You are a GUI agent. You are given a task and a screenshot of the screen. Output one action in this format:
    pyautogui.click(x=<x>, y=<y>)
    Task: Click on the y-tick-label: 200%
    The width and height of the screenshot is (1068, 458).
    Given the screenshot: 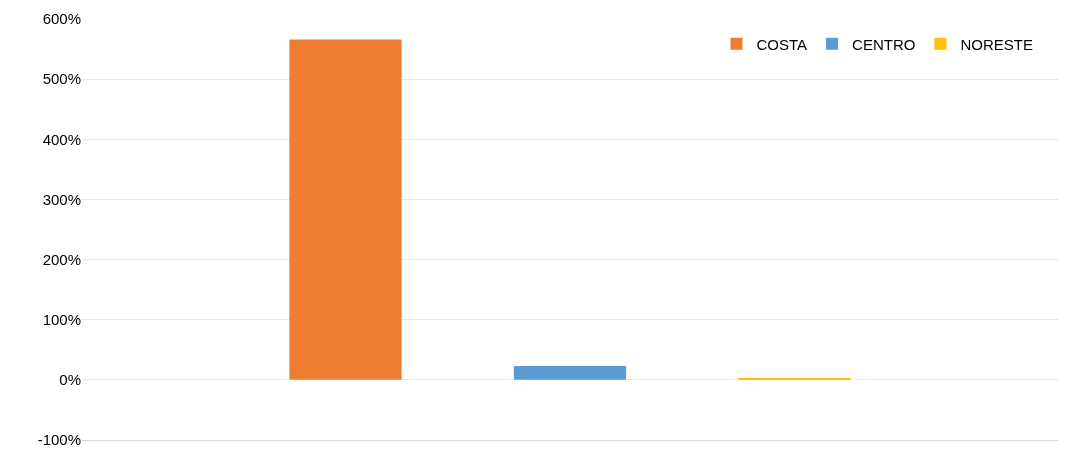 What is the action you would take?
    pyautogui.click(x=61, y=259)
    